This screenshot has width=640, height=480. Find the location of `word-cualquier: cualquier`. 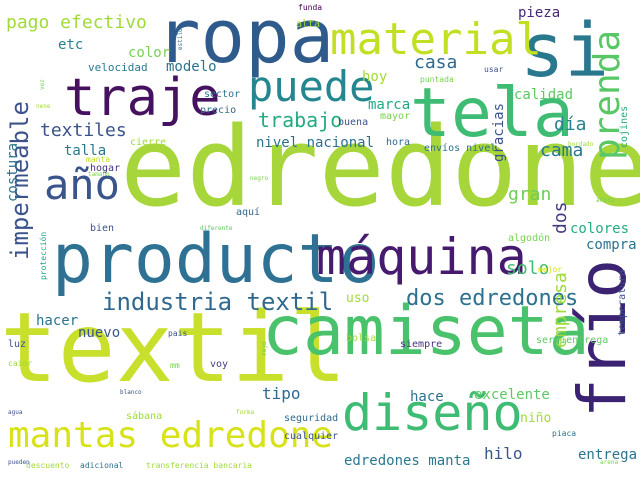

word-cualquier: cualquier is located at coordinates (311, 436).